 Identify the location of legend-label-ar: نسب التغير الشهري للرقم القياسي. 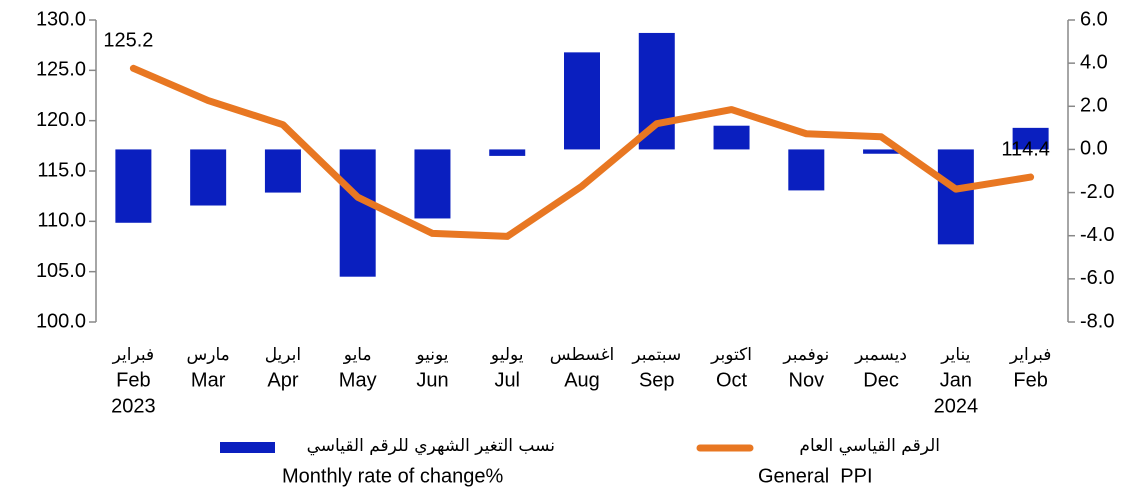
(431, 446).